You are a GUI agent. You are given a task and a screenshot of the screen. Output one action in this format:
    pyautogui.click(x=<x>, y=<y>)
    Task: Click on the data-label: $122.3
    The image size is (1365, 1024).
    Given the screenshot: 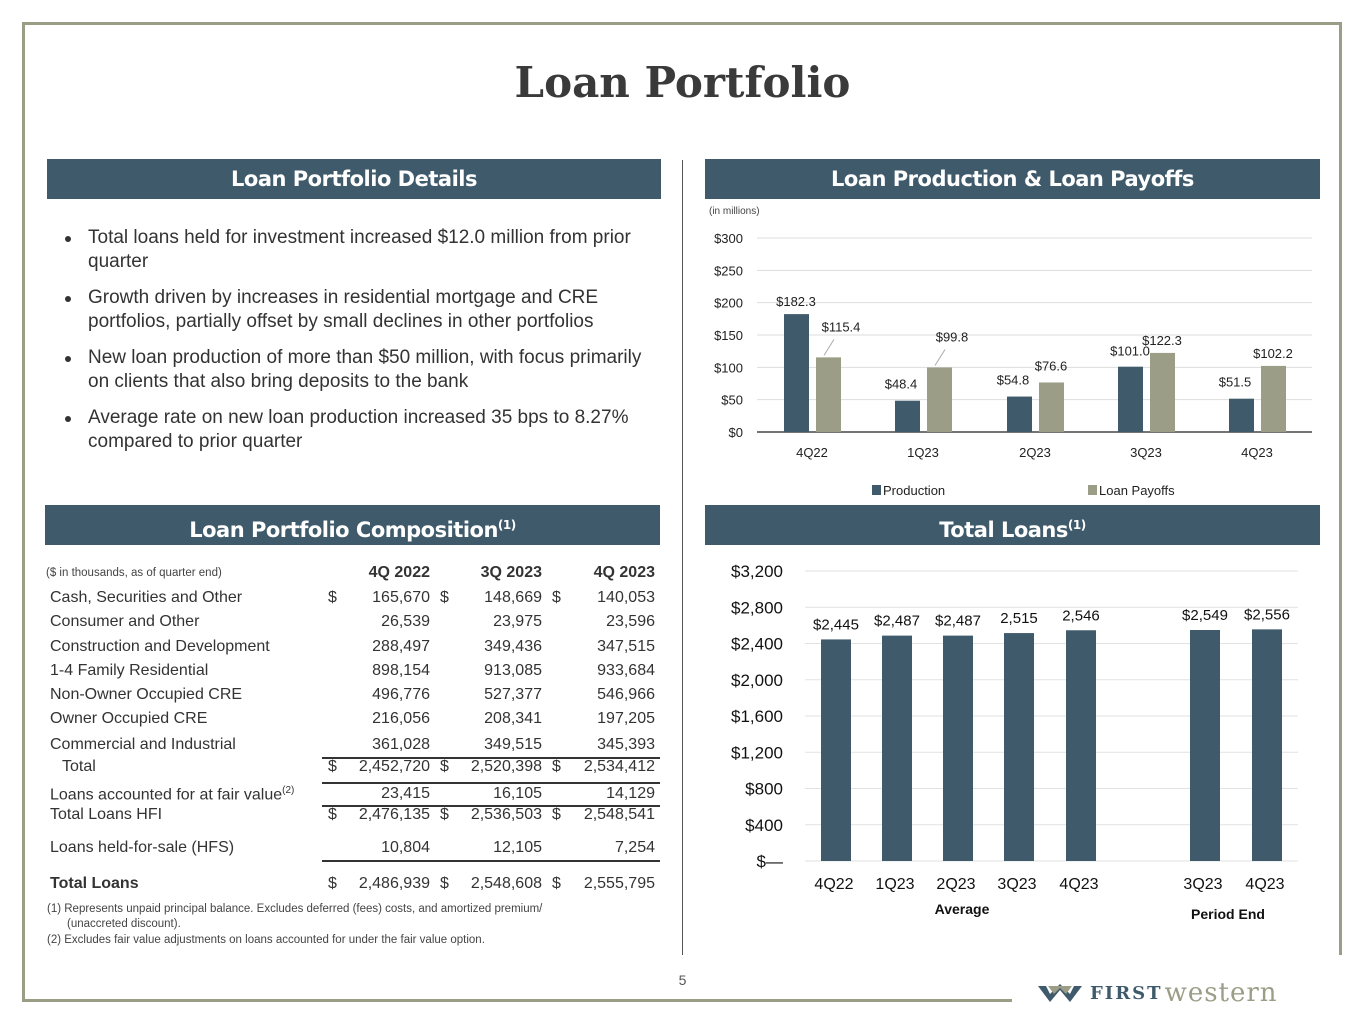 What is the action you would take?
    pyautogui.click(x=1162, y=340)
    